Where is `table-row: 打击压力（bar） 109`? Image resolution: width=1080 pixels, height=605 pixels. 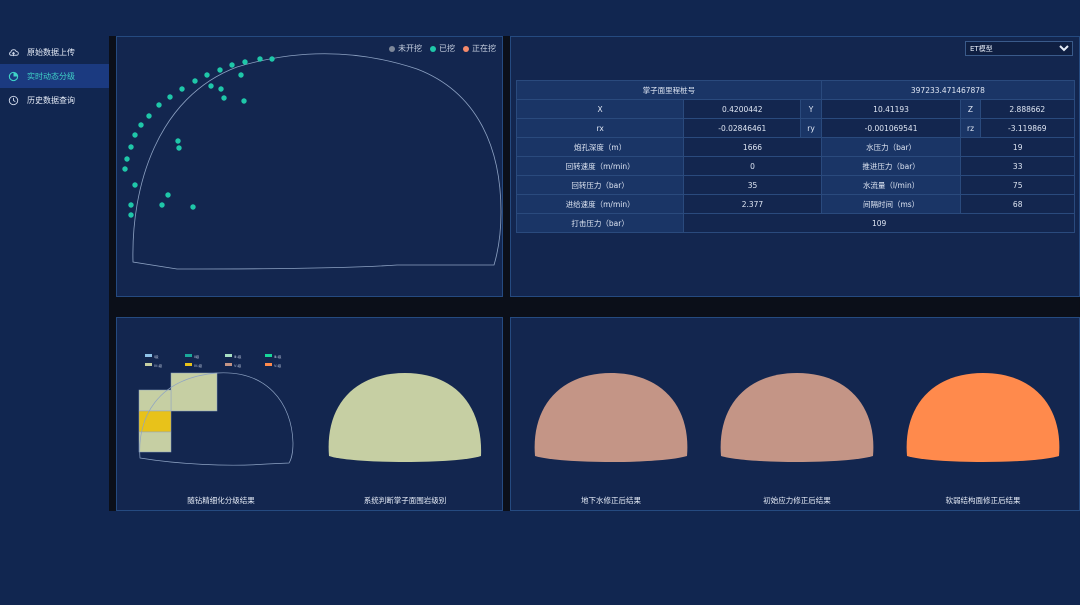
table-row: 打击压力（bar） 109 is located at coordinates (795, 223).